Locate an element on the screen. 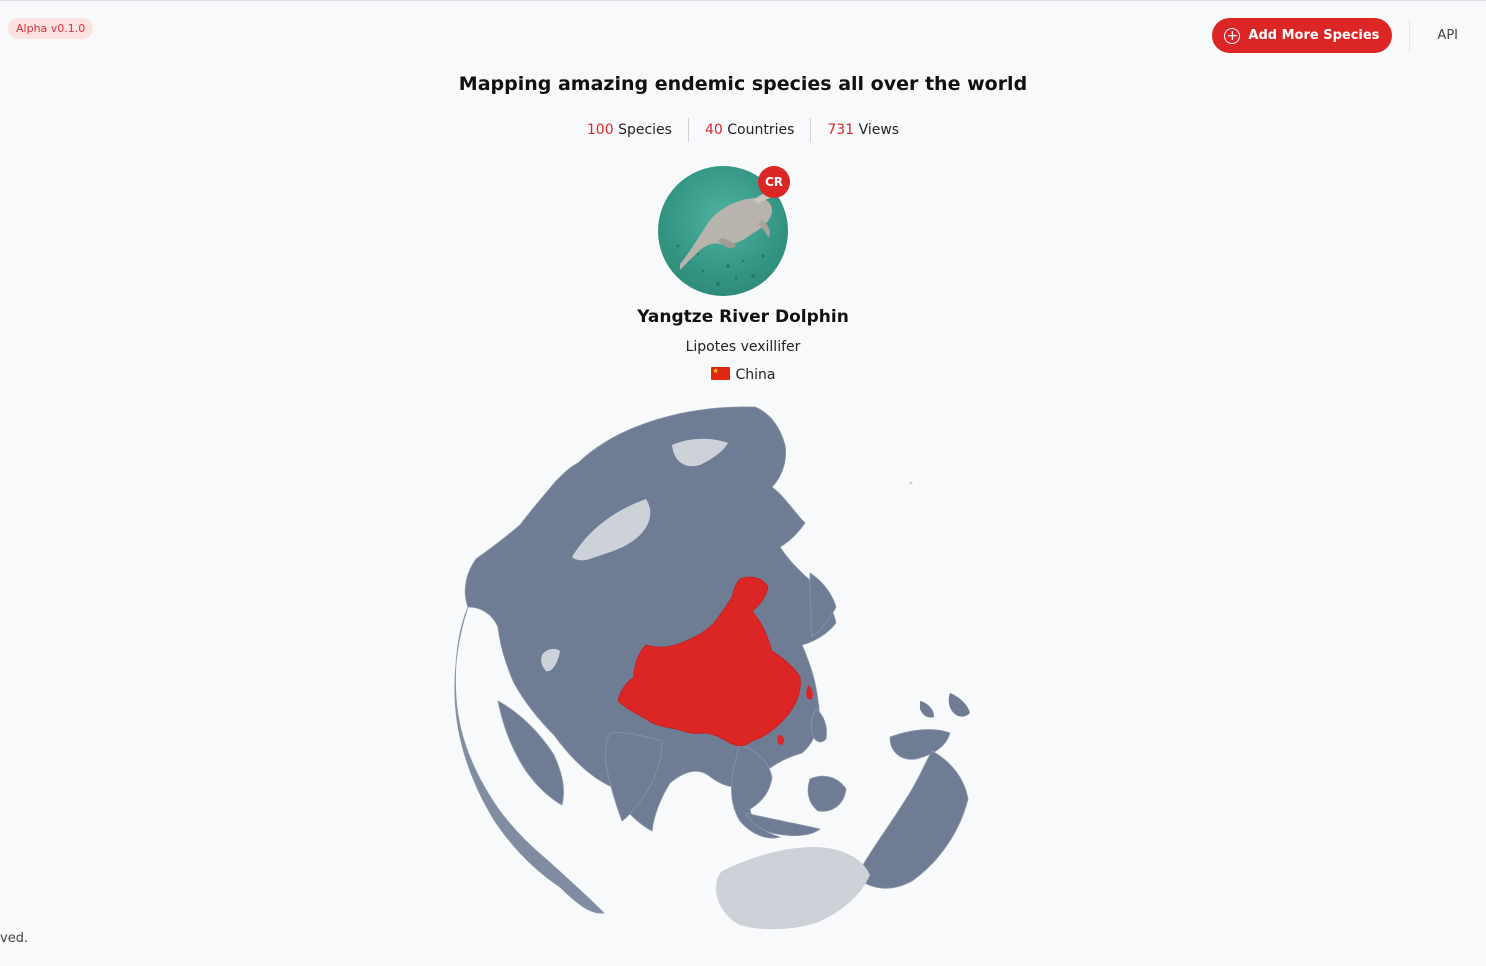 This screenshot has width=1486, height=966. stat-species-value: 100 is located at coordinates (600, 130).